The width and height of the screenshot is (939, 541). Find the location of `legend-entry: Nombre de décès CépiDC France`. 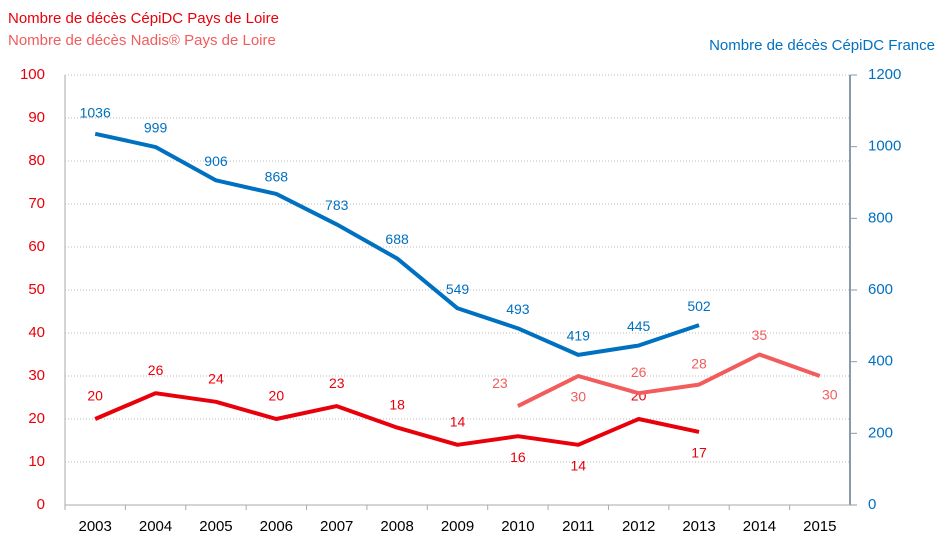

legend-entry: Nombre de décès CépiDC France is located at coordinates (822, 45).